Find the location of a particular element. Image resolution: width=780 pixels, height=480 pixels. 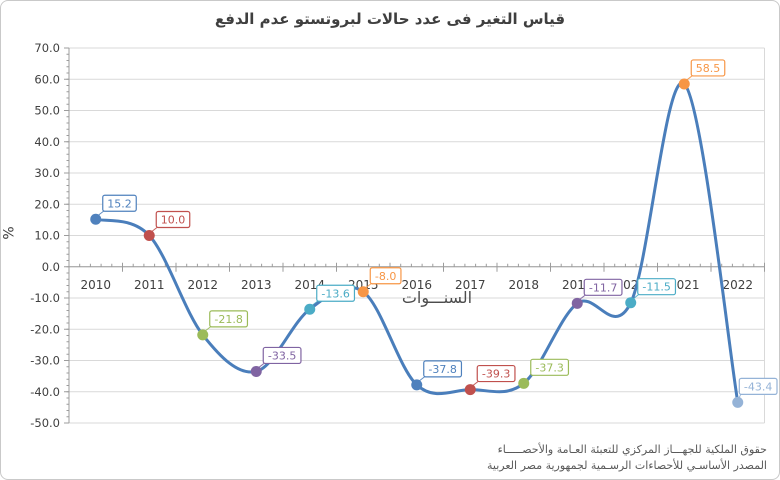

data-label-text: -37.8 is located at coordinates (442, 369).